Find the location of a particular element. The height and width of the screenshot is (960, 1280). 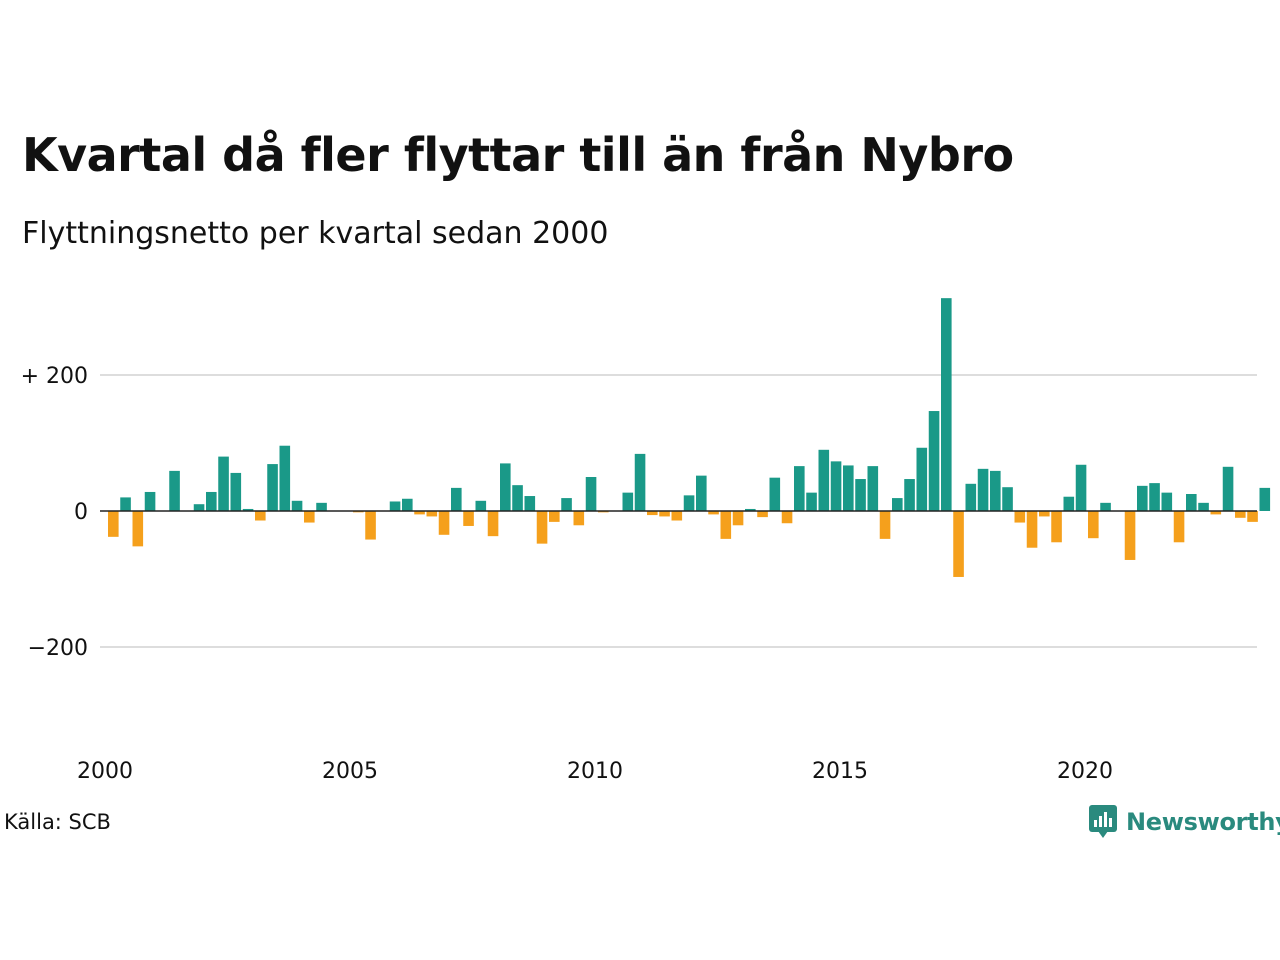

y-tick-label: + 200 is located at coordinates (54, 376).